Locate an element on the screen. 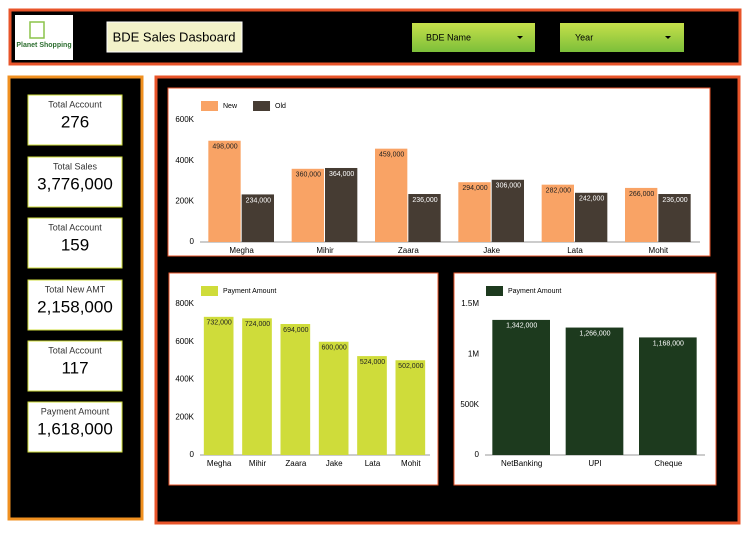 The width and height of the screenshot is (751, 538). dashboard-title: BDE Sales Dasboard is located at coordinates (174, 36).